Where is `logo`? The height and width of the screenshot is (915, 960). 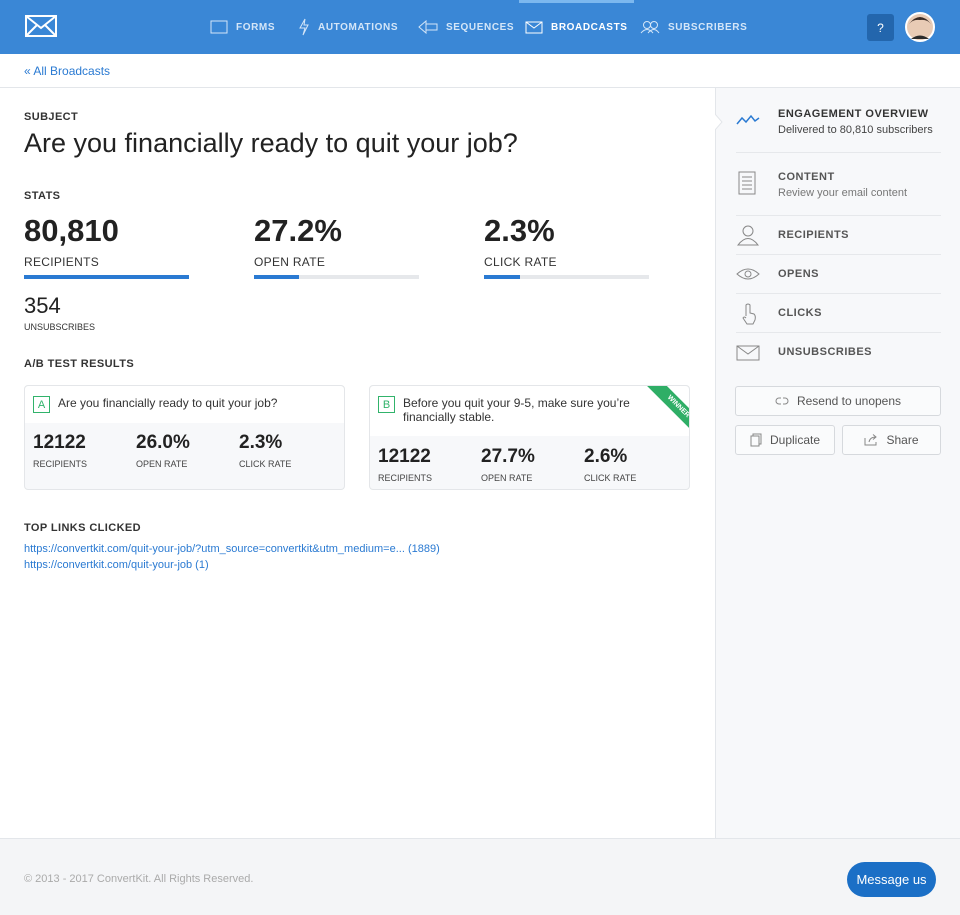 logo is located at coordinates (41, 26).